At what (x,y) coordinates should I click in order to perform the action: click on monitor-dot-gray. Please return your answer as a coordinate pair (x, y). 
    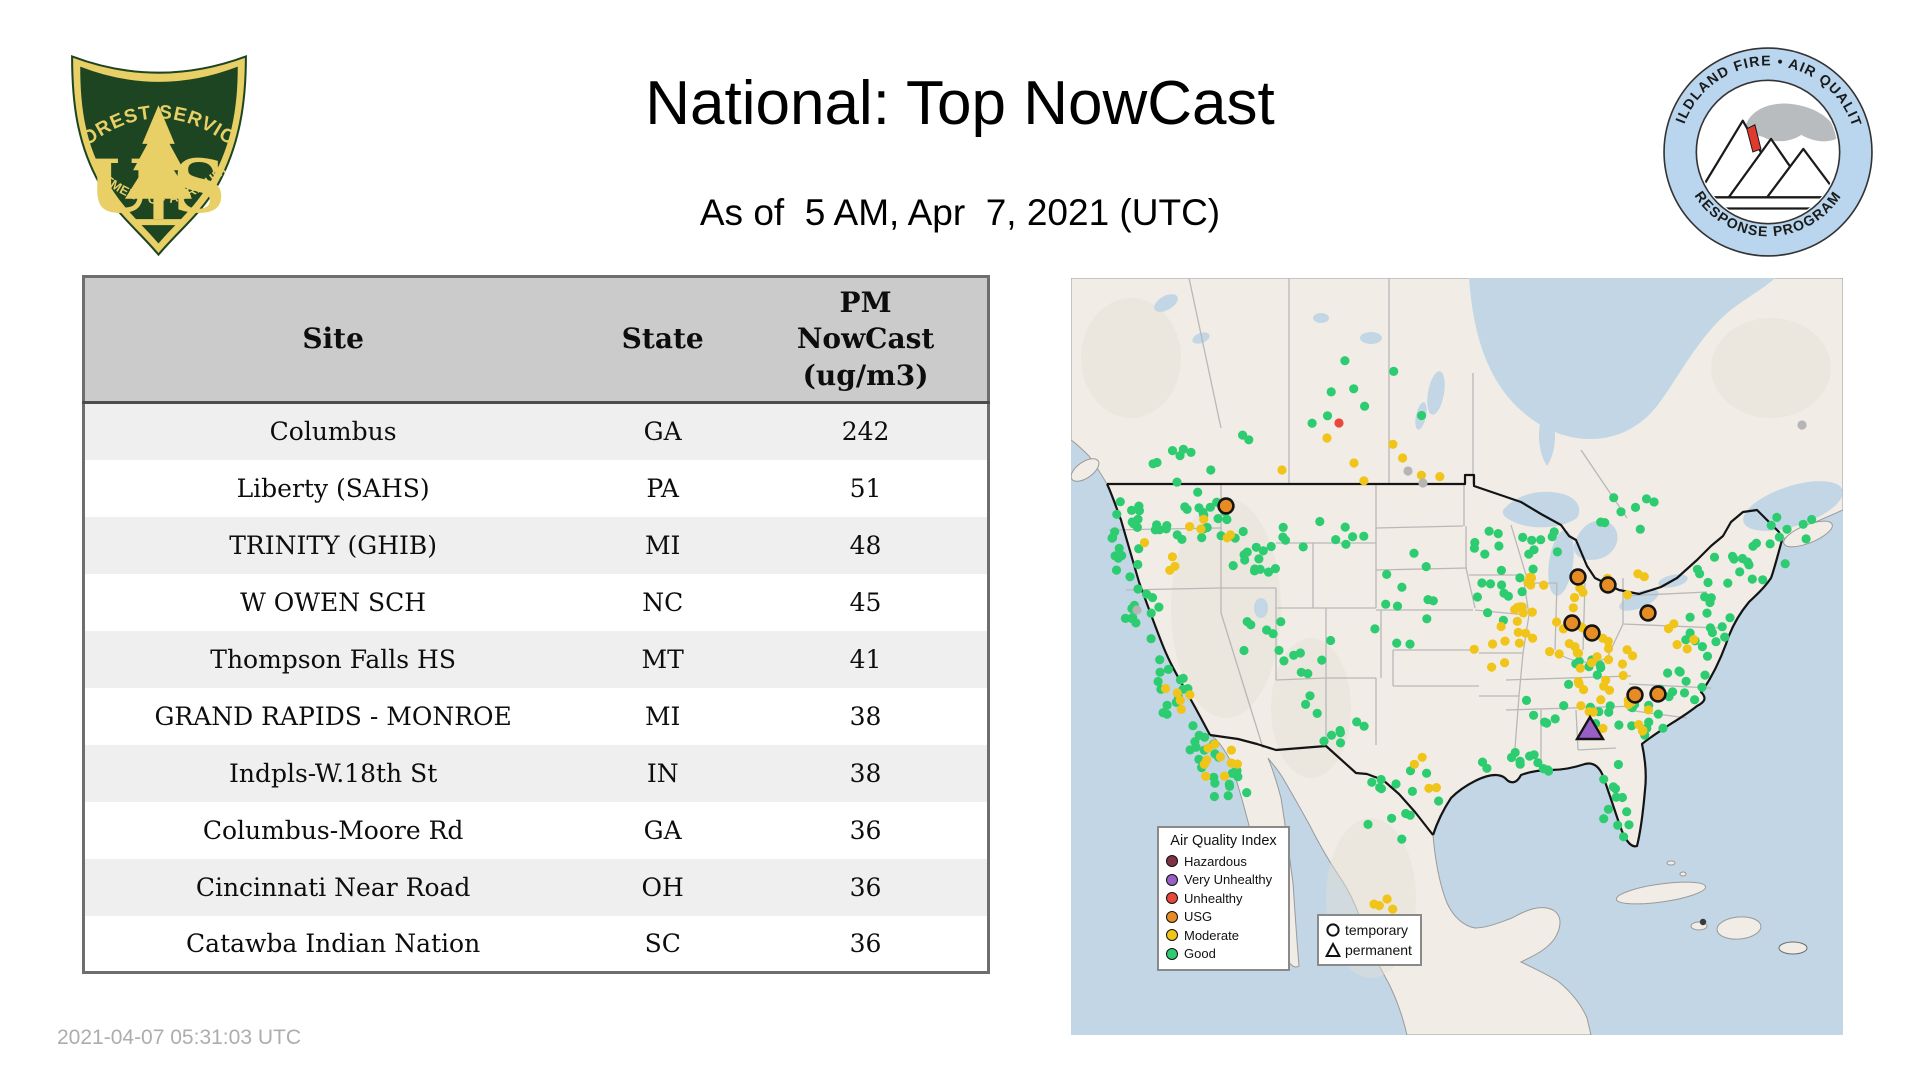
    Looking at the image, I should click on (1802, 425).